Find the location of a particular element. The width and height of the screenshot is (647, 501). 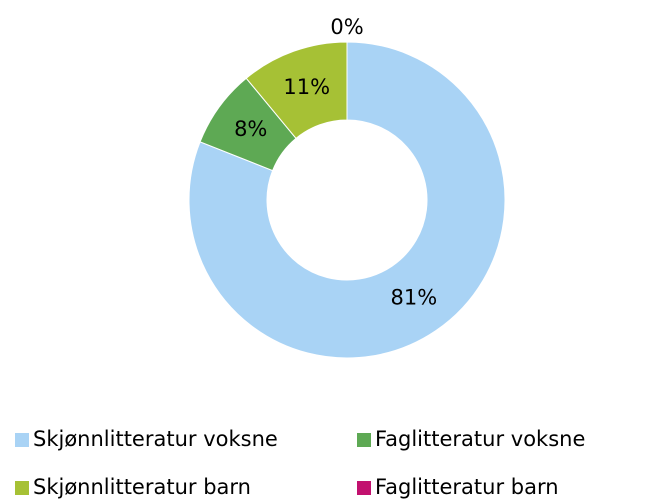

legend-label: Faglitteratur barn is located at coordinates (467, 487).